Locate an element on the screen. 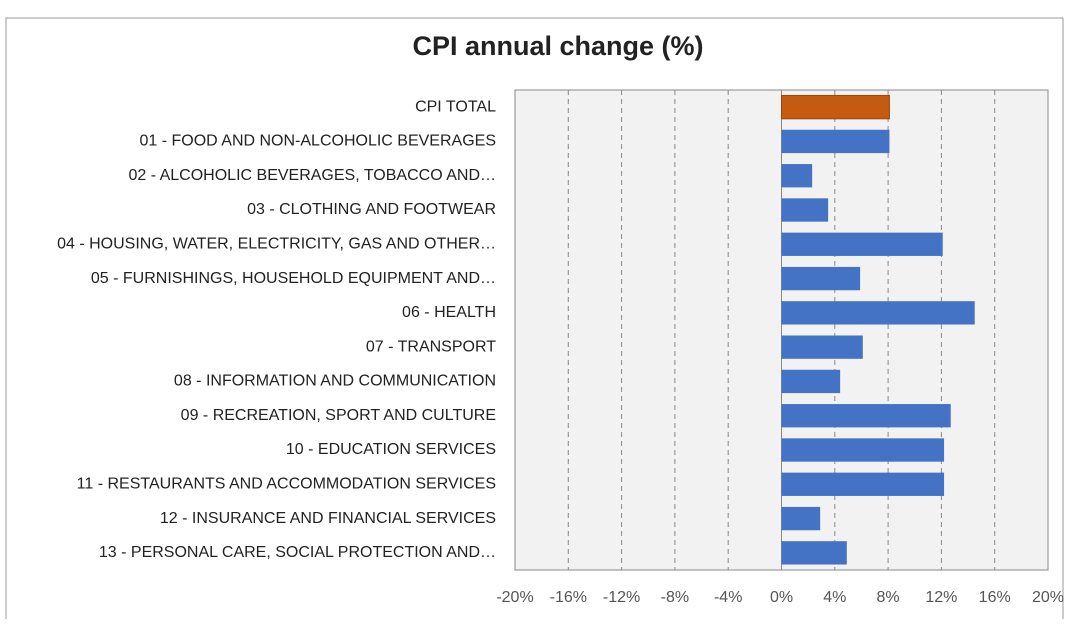 The height and width of the screenshot is (624, 1070). y-tick-label: 08 - INFORMATION AND COMMUNICATION is located at coordinates (335, 381).